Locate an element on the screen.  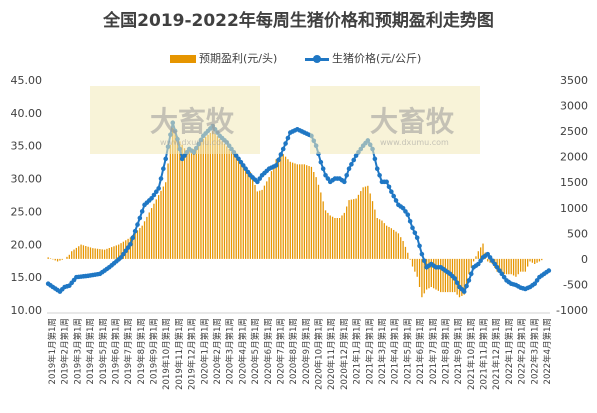
x-axis-tick-label: 2019年7月第1周 is located at coordinates (128, 351).